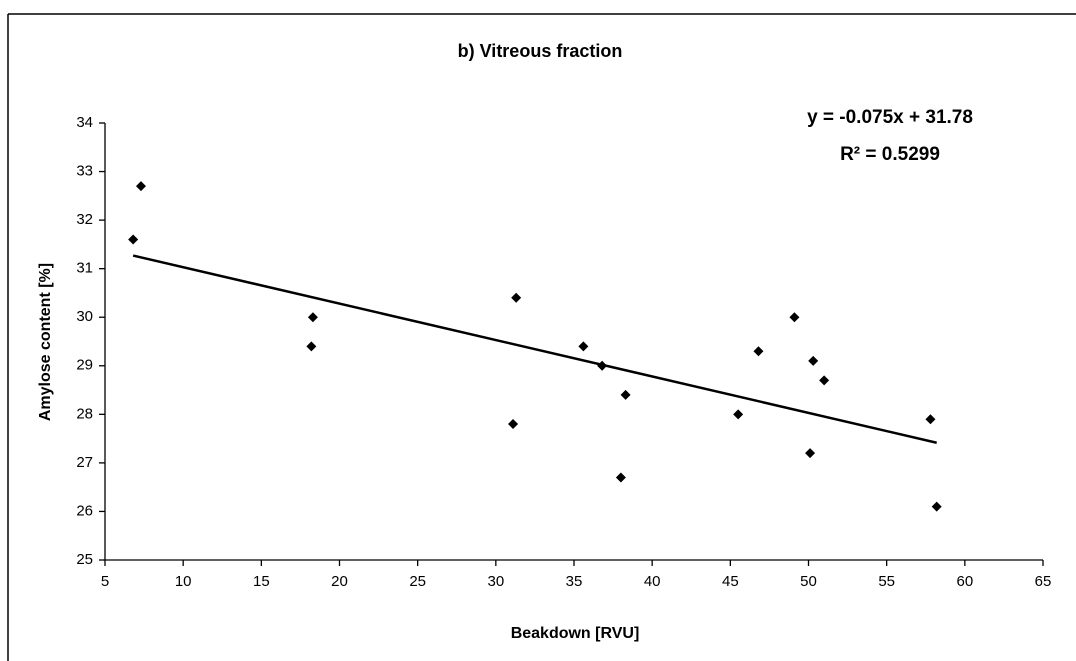  Describe the element at coordinates (105, 581) in the screenshot. I see `x-tick-label: 5` at that location.